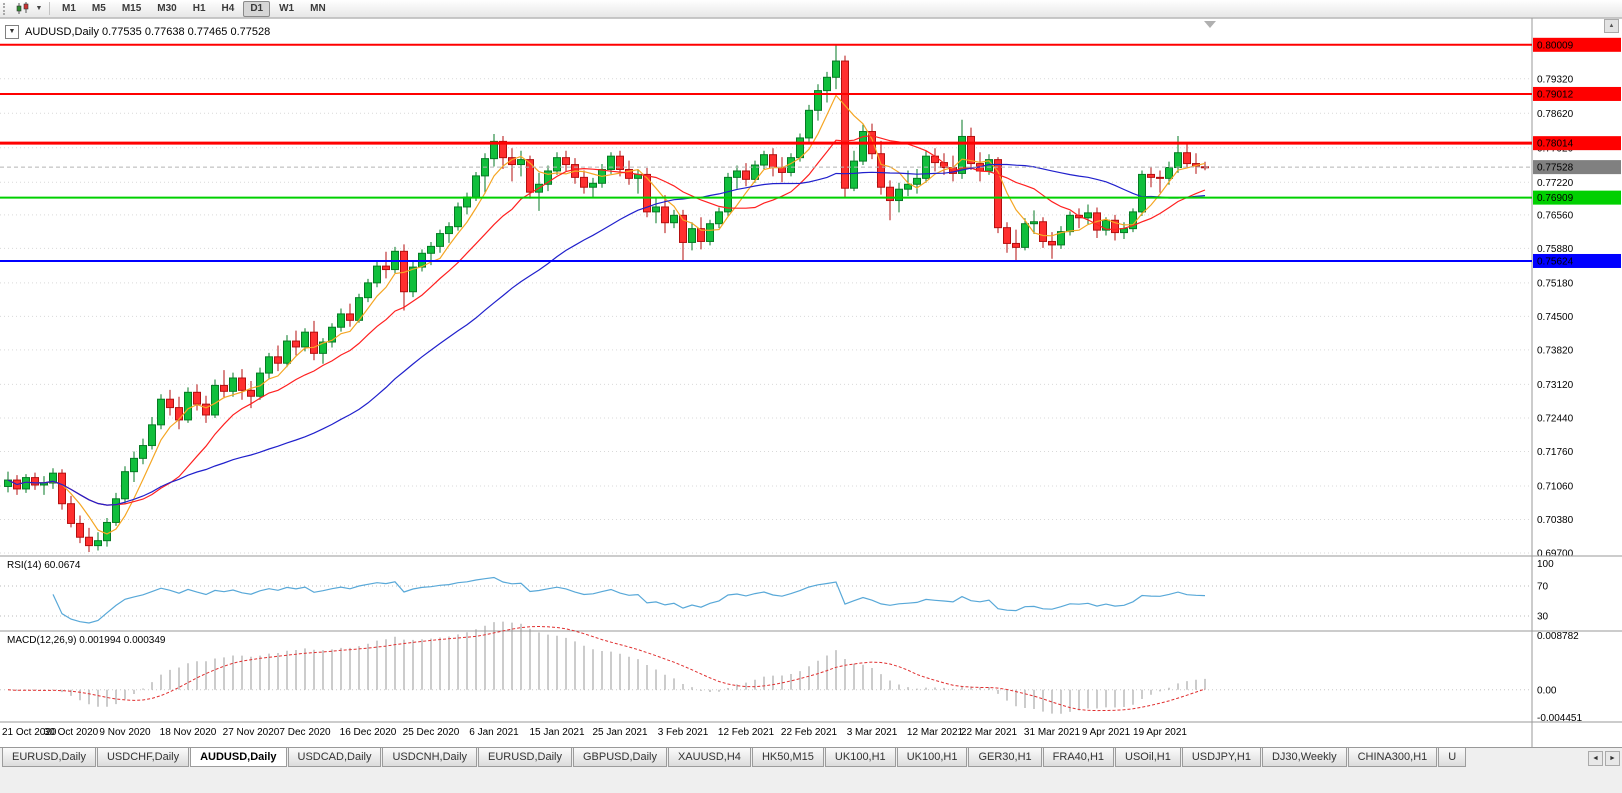 This screenshot has width=1622, height=793. Describe the element at coordinates (1210, 24) in the screenshot. I see `chart-shift-marker` at that location.